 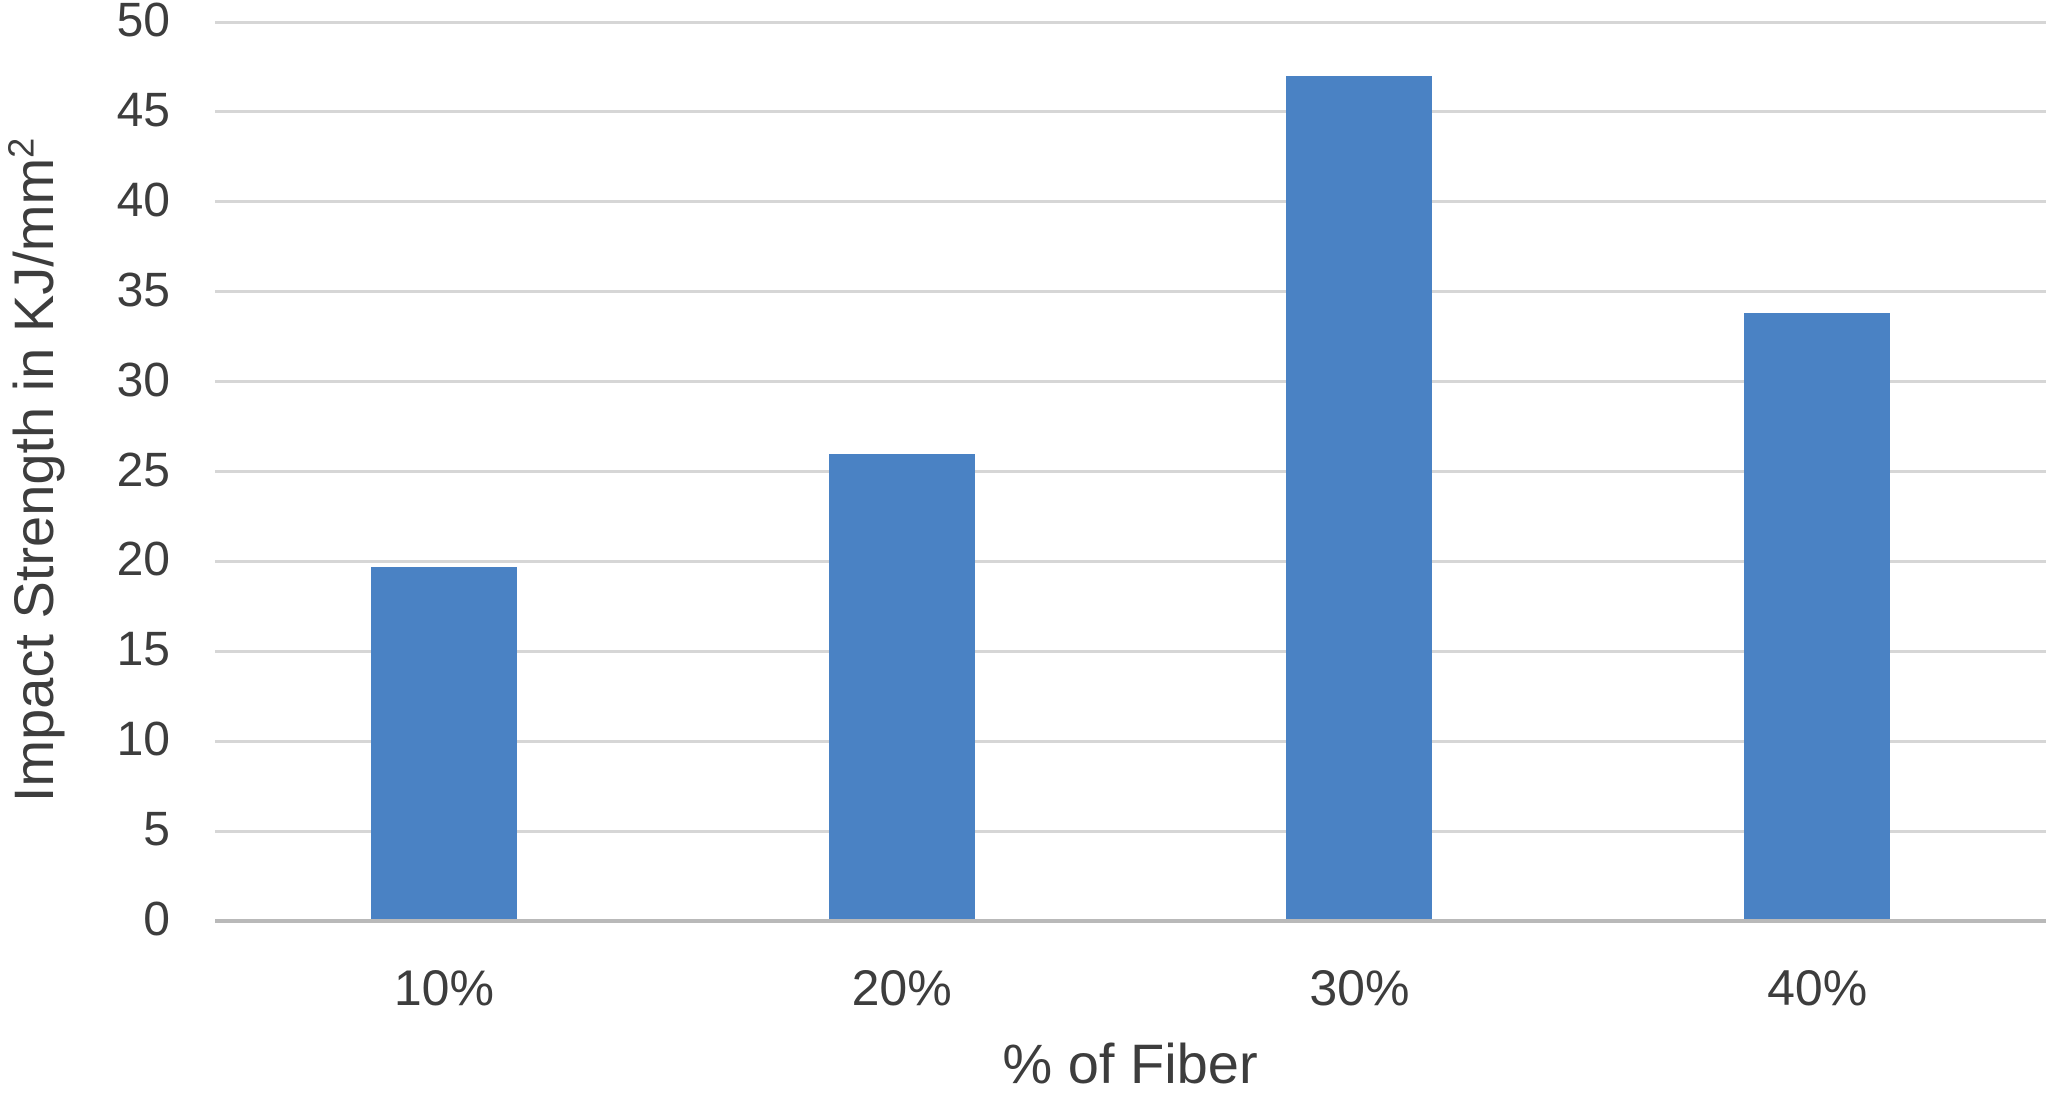 What do you see at coordinates (901, 687) in the screenshot?
I see `bar-20pct` at bounding box center [901, 687].